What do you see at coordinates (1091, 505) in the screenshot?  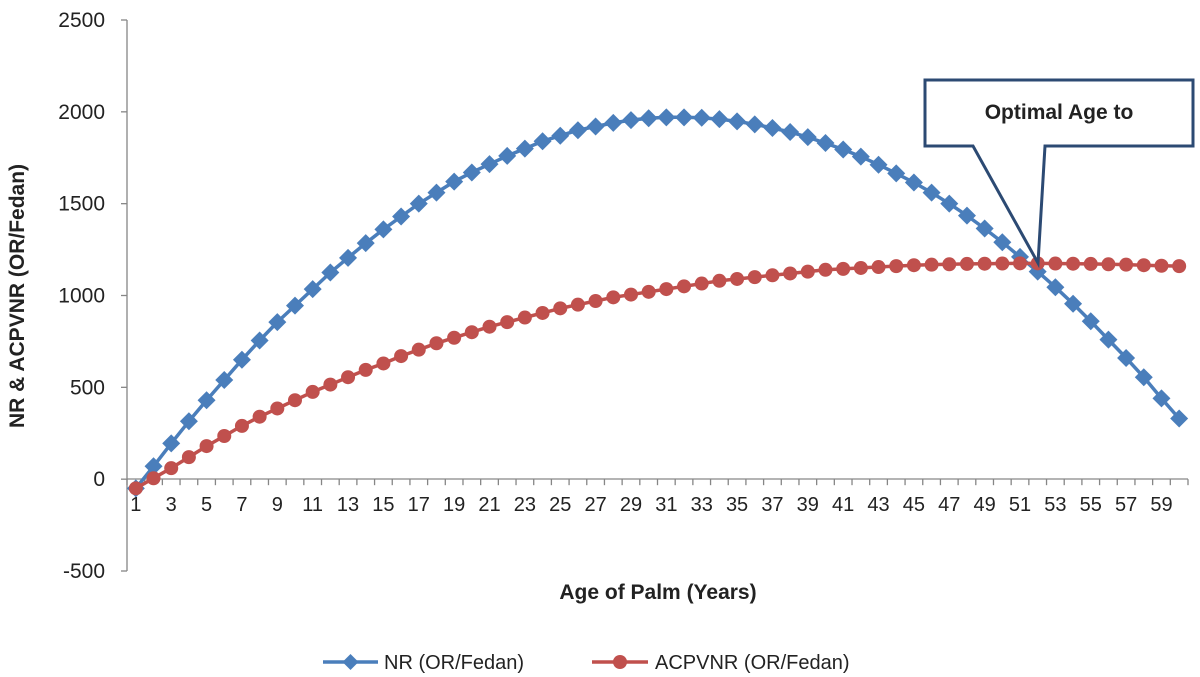 I see `x-tick-label: 55` at bounding box center [1091, 505].